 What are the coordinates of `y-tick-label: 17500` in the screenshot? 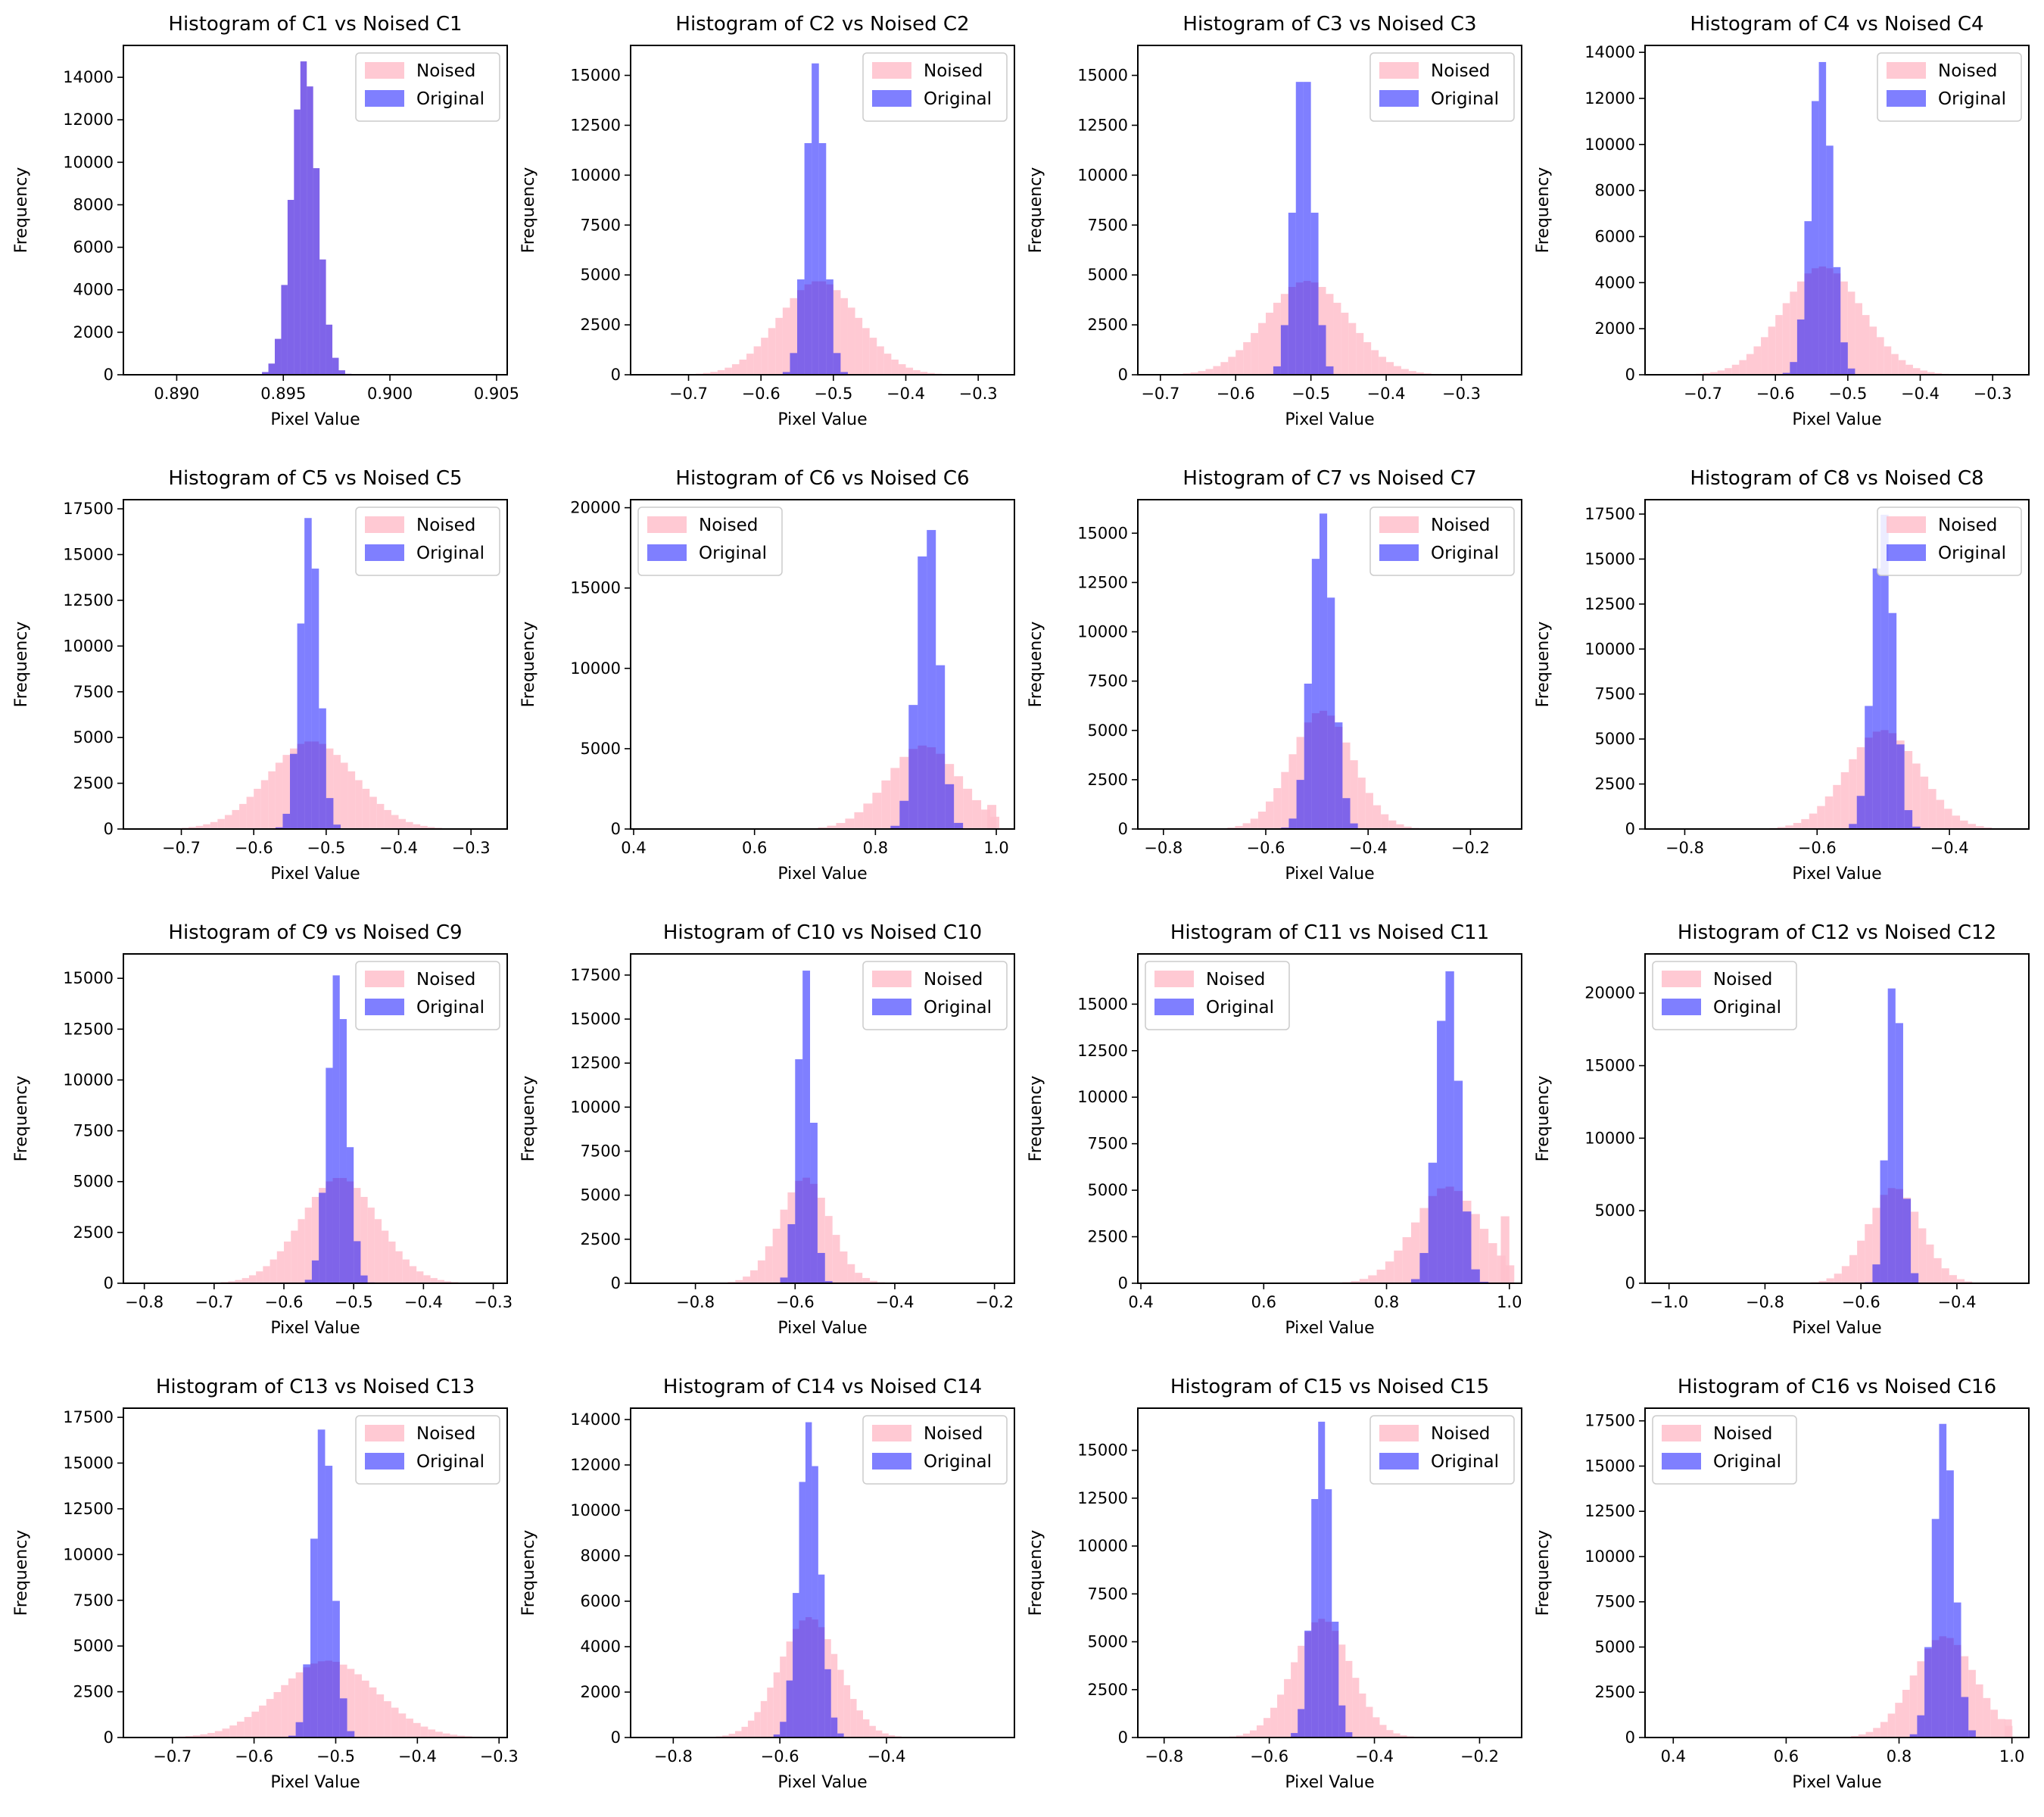 It's located at (1610, 514).